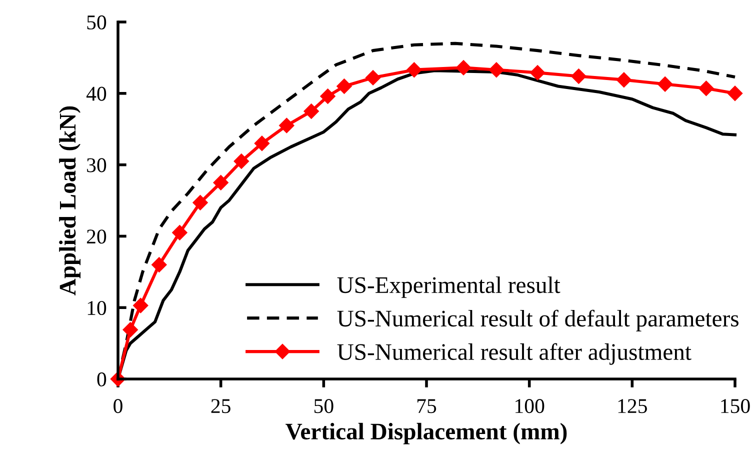  I want to click on x-axis-title: Vertical Displacement (mm), so click(426, 433).